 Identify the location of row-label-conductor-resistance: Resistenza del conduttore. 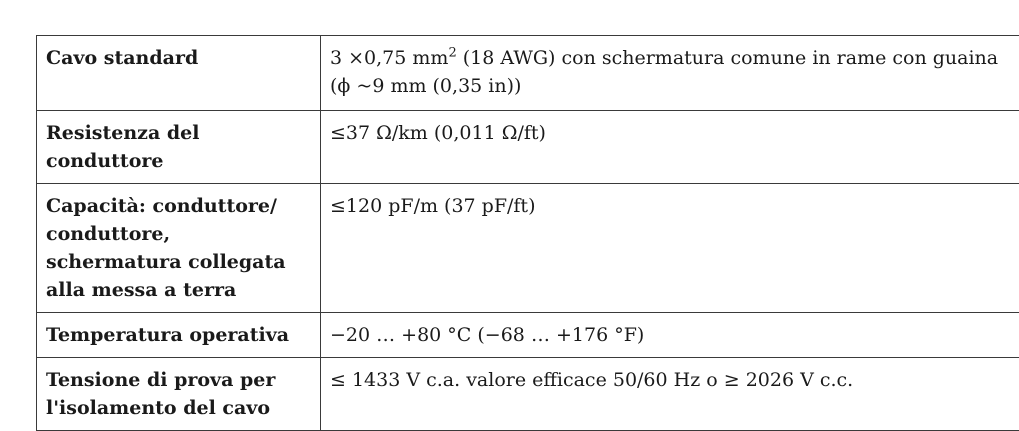
(179, 147).